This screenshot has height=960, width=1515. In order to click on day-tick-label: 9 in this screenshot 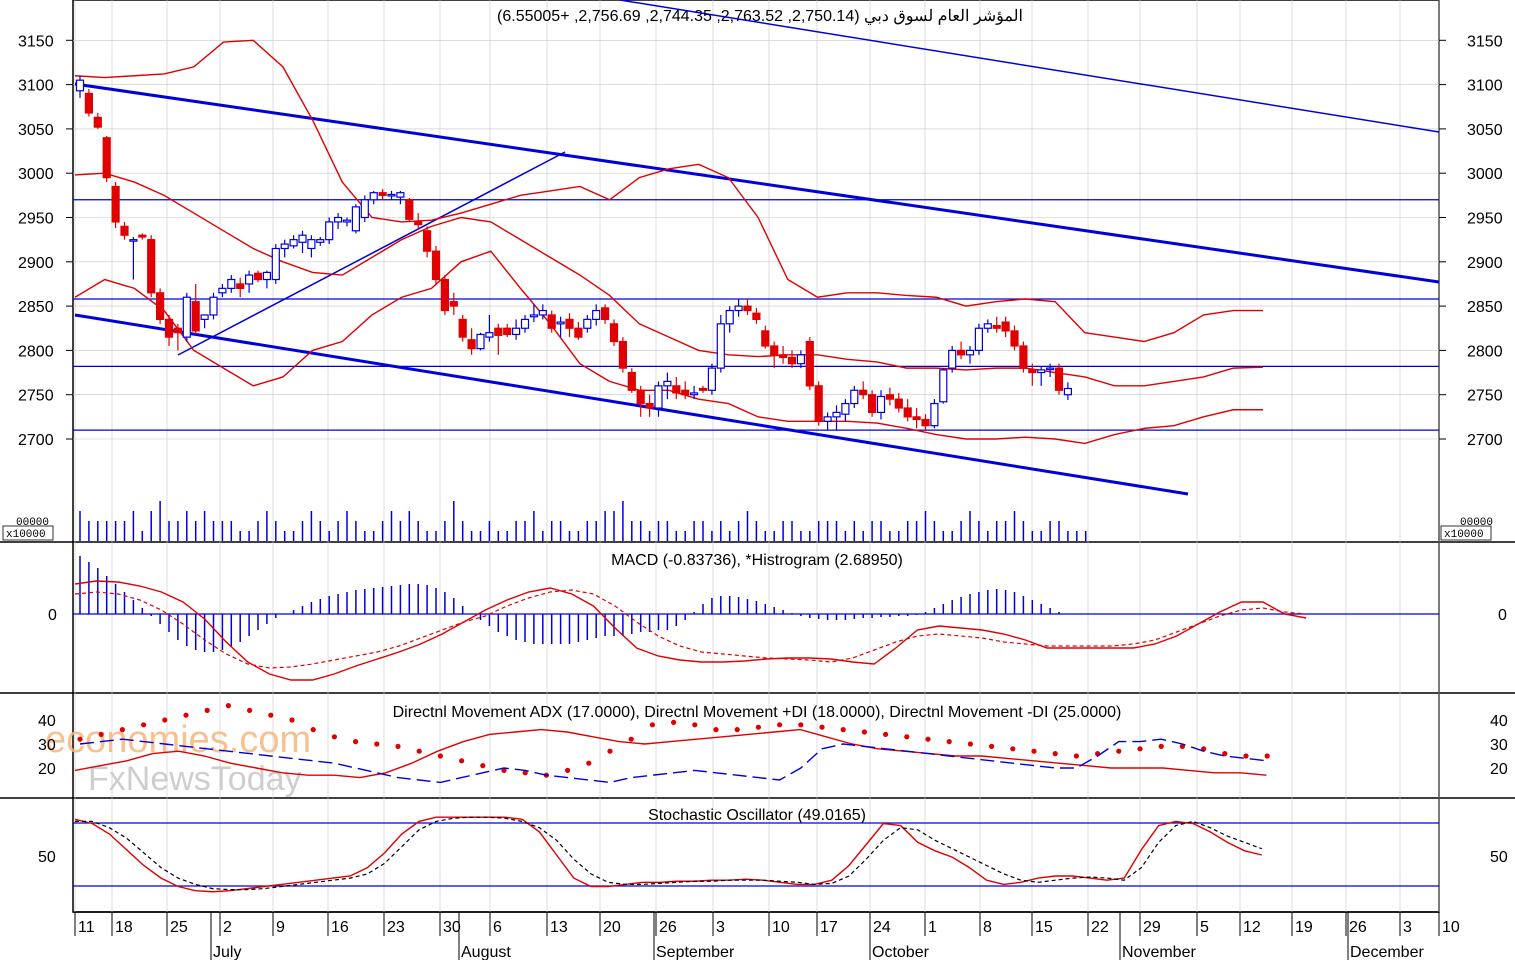, I will do `click(280, 927)`.